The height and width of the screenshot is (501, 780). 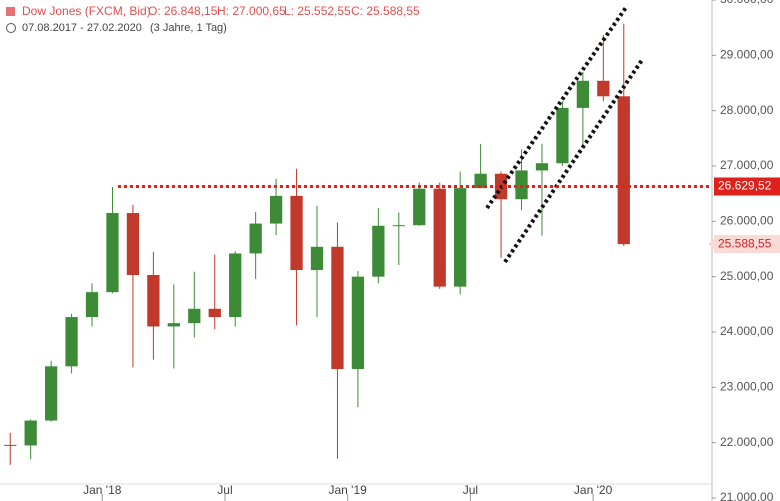 I want to click on channel-lower, so click(x=573, y=161).